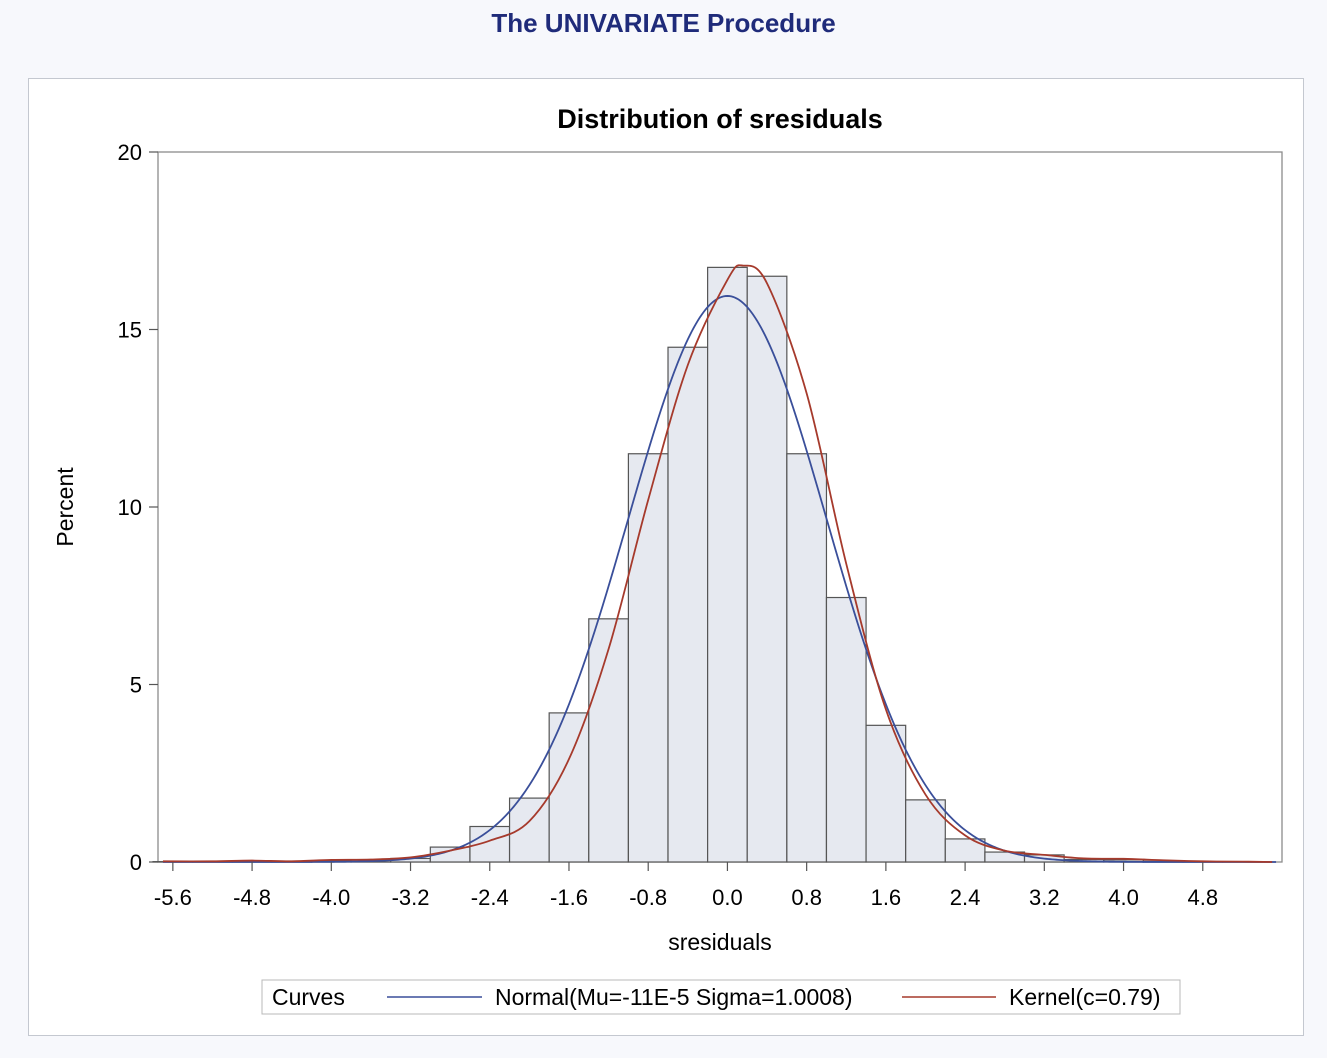  I want to click on x-tick-label: 4.8, so click(1202, 897).